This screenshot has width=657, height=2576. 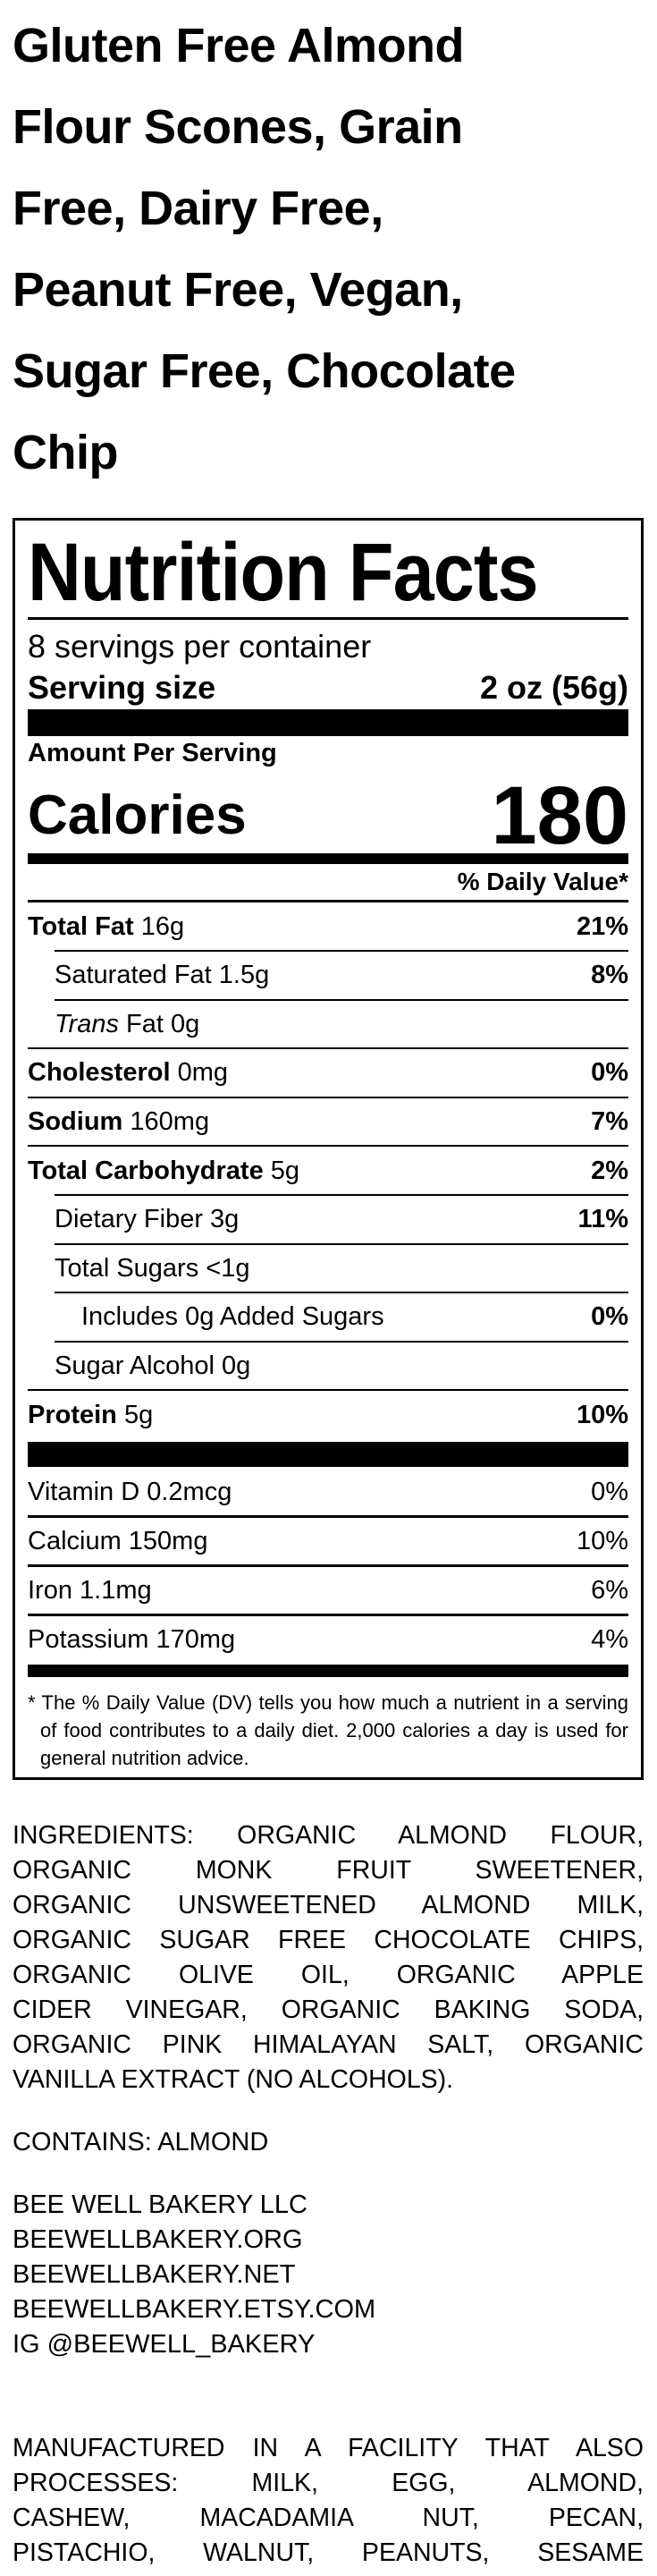 What do you see at coordinates (553, 687) in the screenshot?
I see `serving-size-value: 2 oz (56g)` at bounding box center [553, 687].